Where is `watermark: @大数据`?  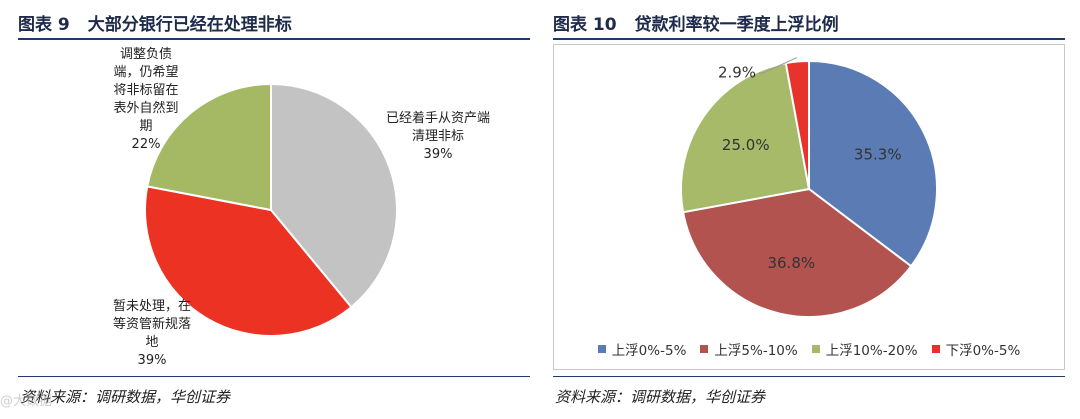
watermark: @大数据 is located at coordinates (26, 401).